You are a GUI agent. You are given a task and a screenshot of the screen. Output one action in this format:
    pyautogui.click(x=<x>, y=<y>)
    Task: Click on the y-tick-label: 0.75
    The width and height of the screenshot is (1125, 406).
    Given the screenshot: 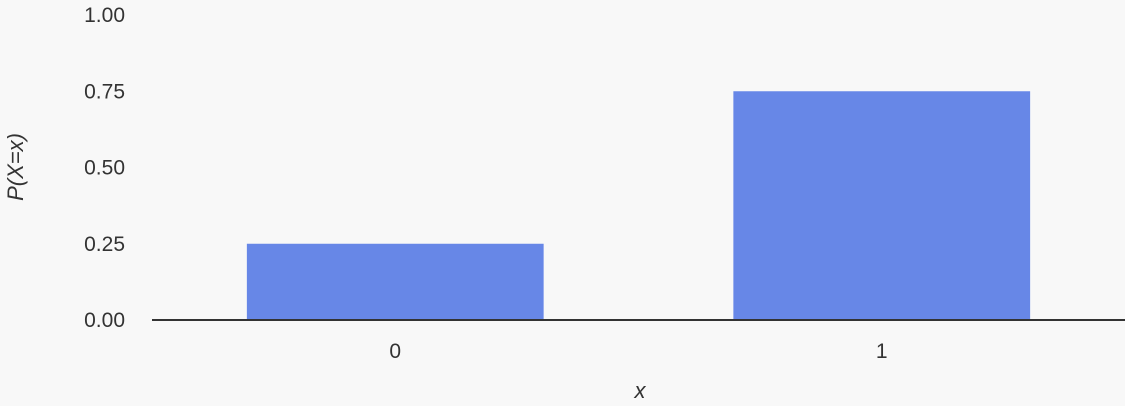 What is the action you would take?
    pyautogui.click(x=104, y=91)
    